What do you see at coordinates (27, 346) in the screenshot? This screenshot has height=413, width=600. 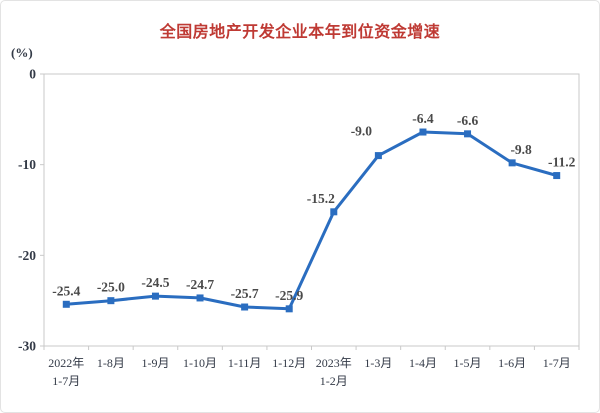 I see `y-tick-label: -30` at bounding box center [27, 346].